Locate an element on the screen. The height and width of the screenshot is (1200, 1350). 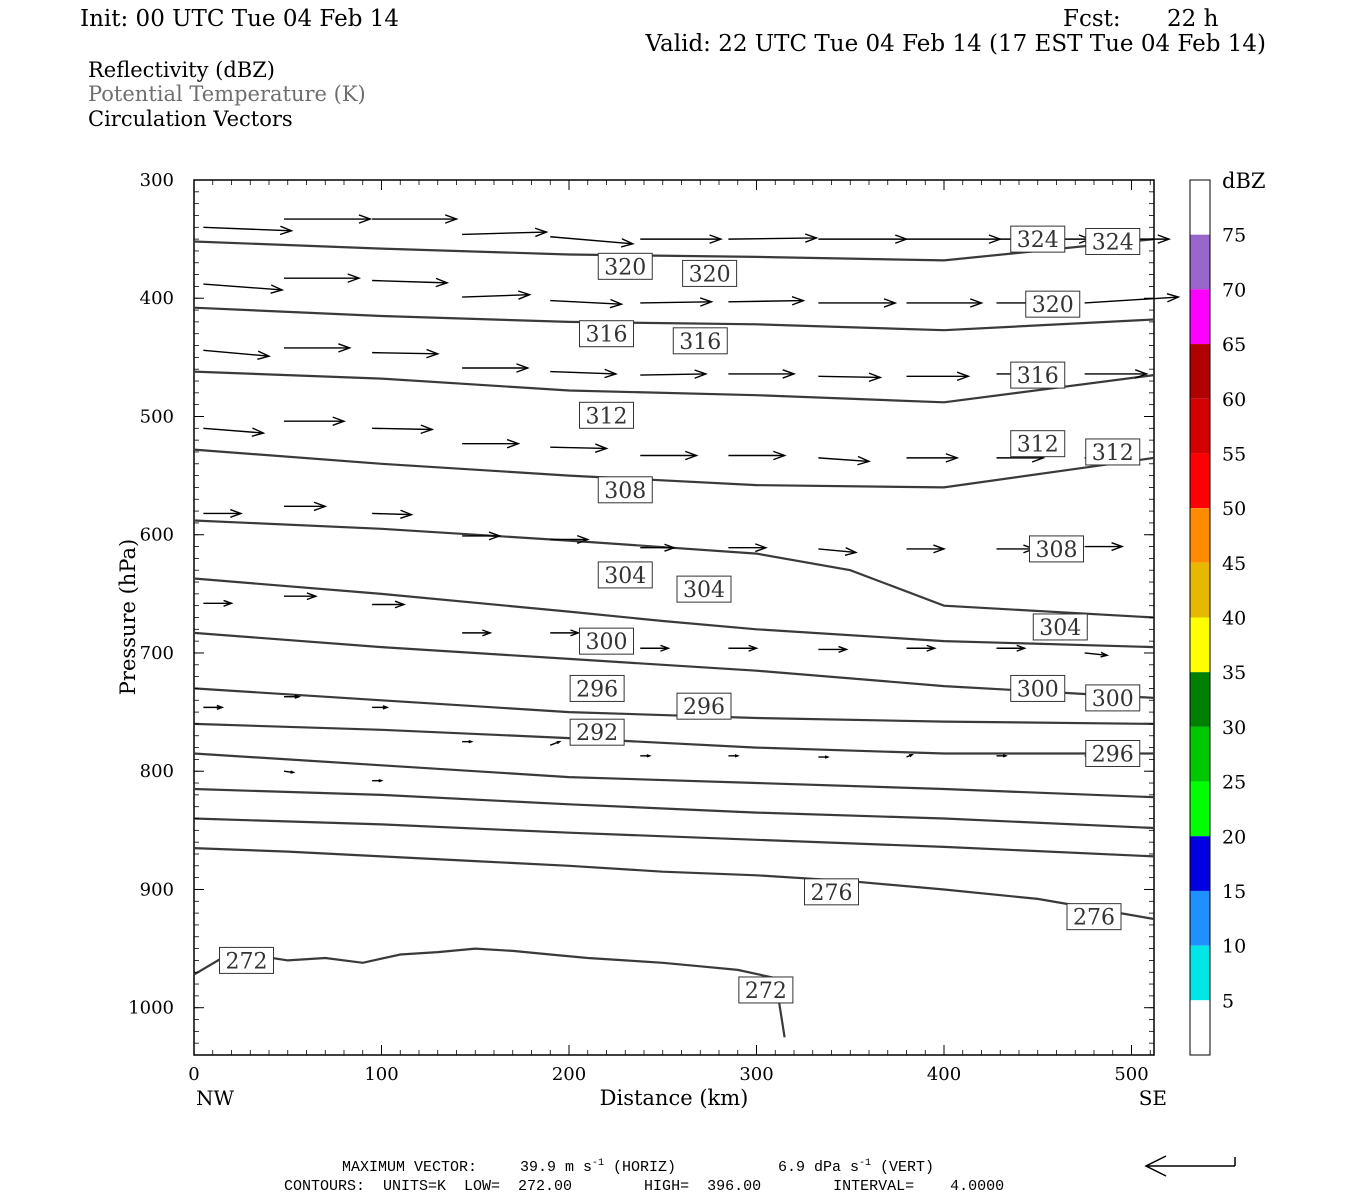
field-reflectivity: Reflectivity (dBZ) is located at coordinates (181, 70).